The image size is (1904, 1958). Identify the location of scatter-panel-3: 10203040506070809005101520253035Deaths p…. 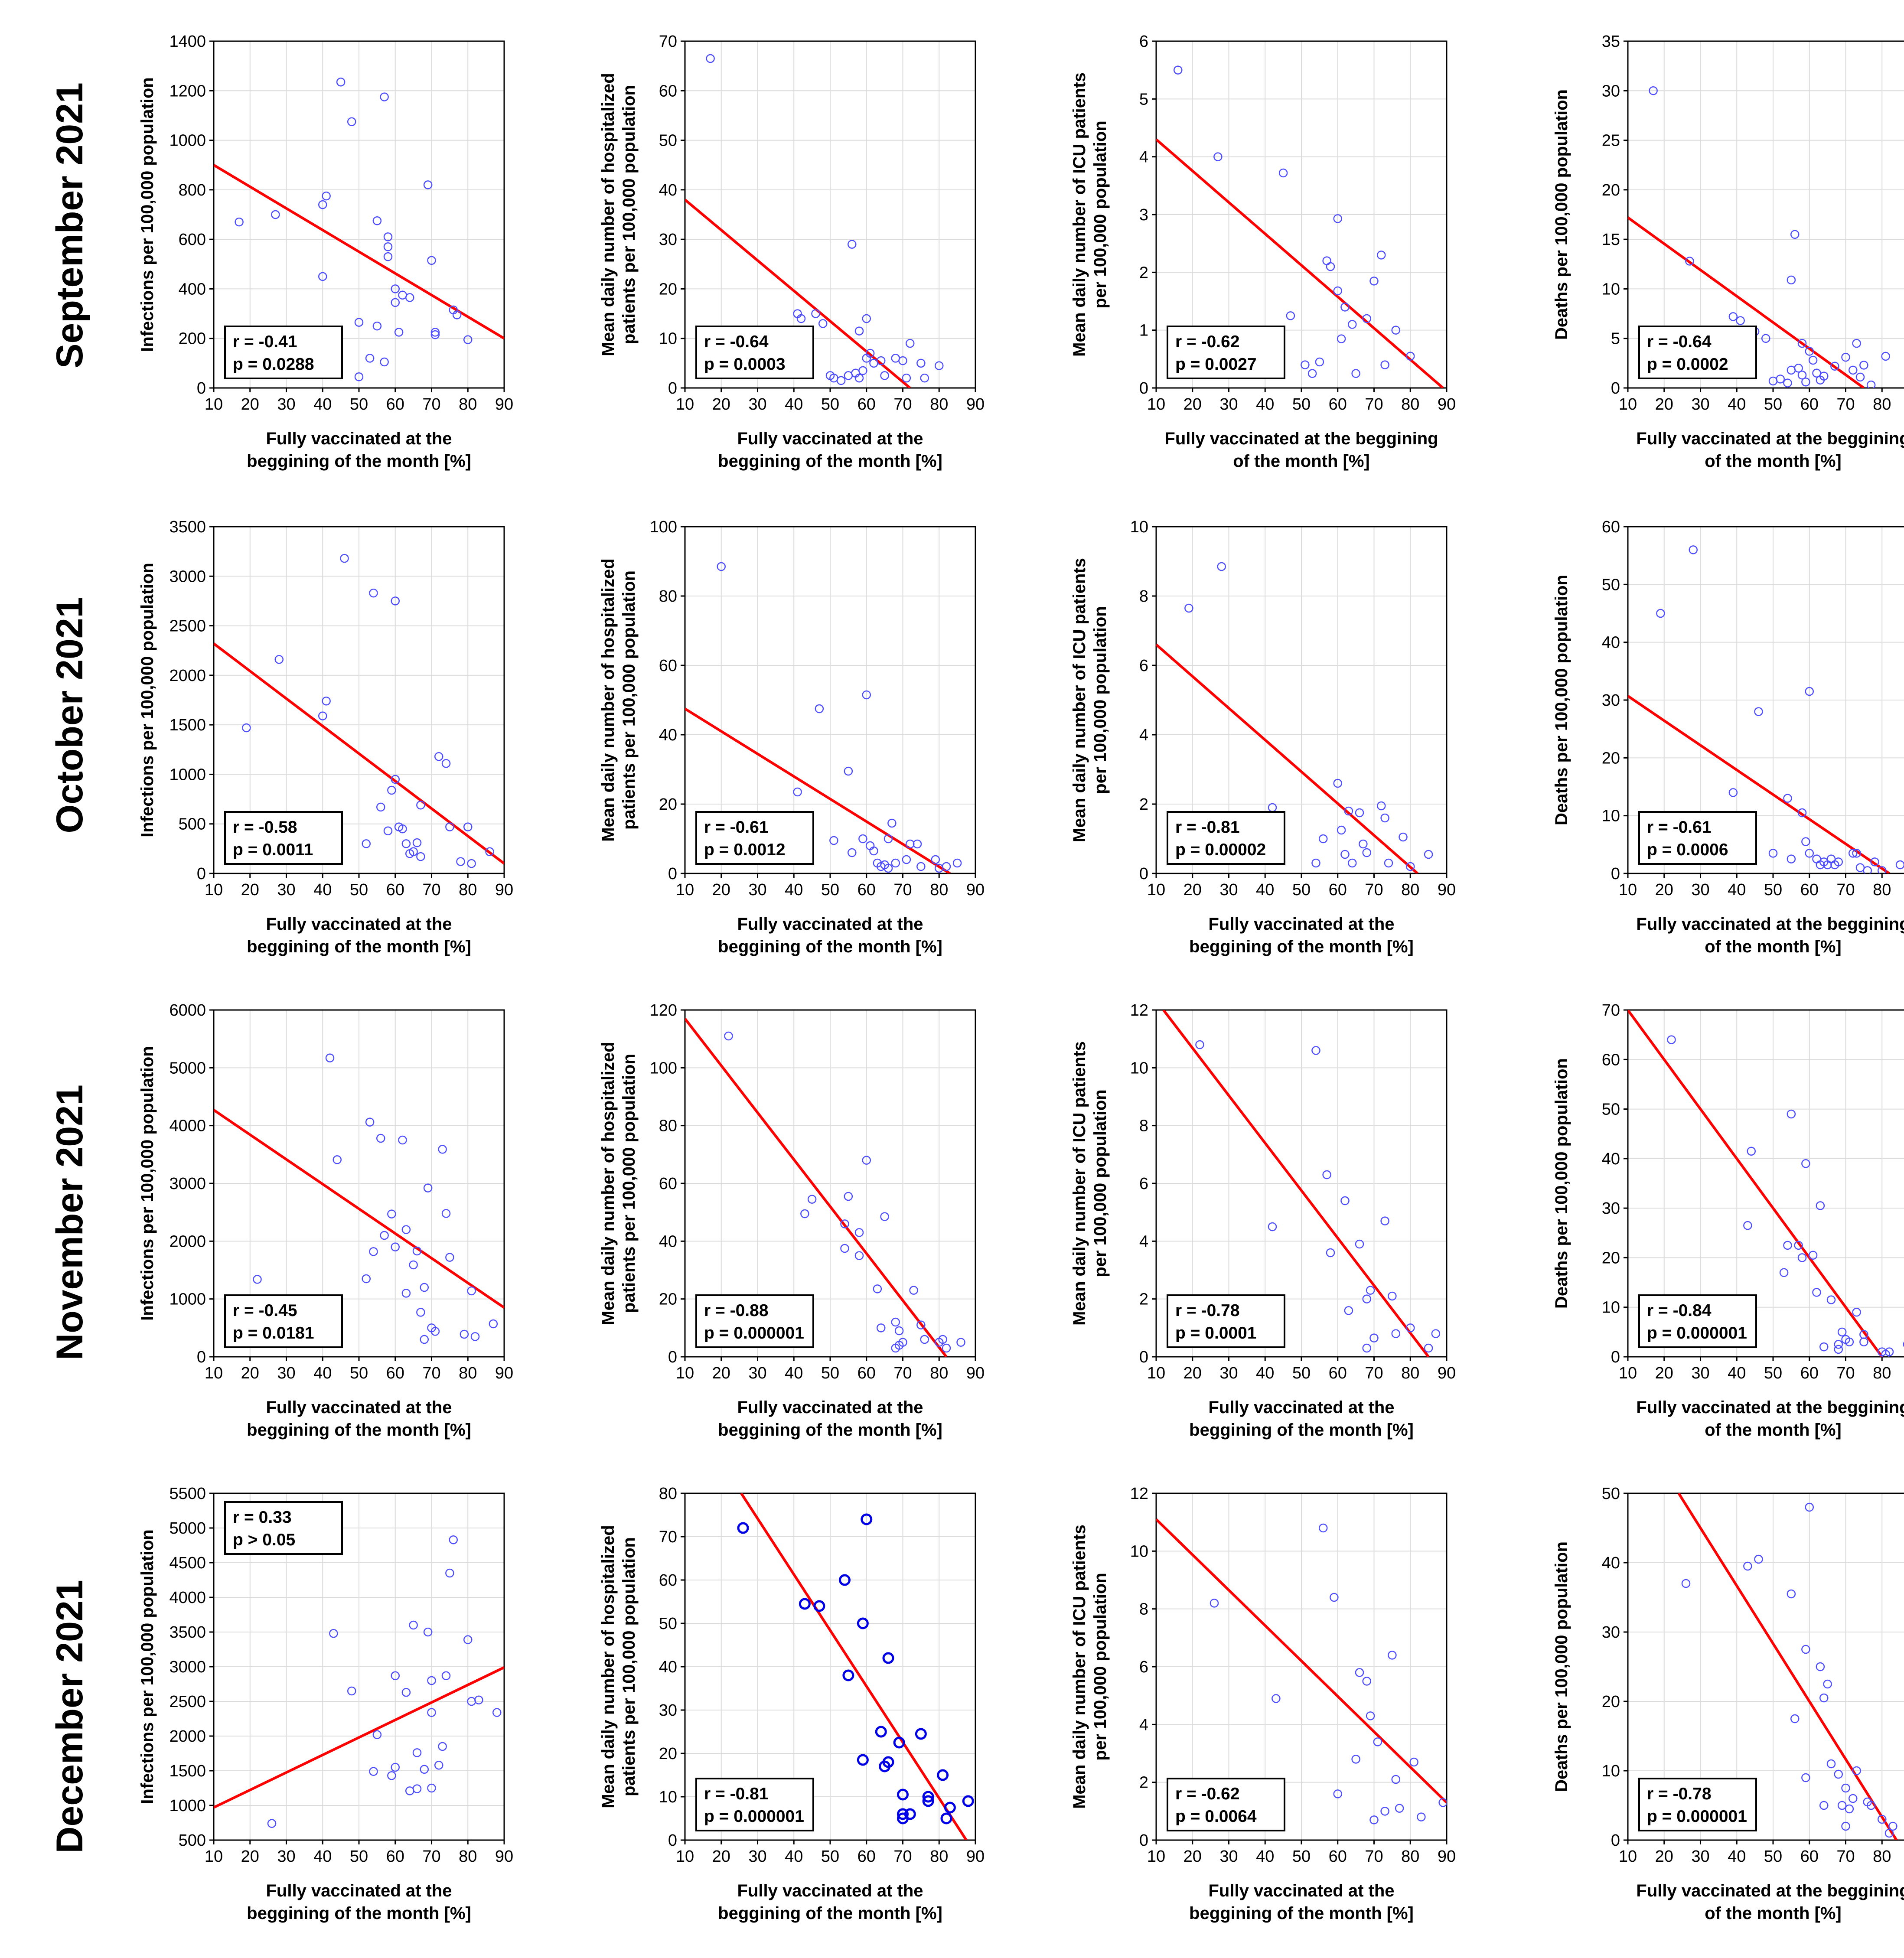
(1728, 252).